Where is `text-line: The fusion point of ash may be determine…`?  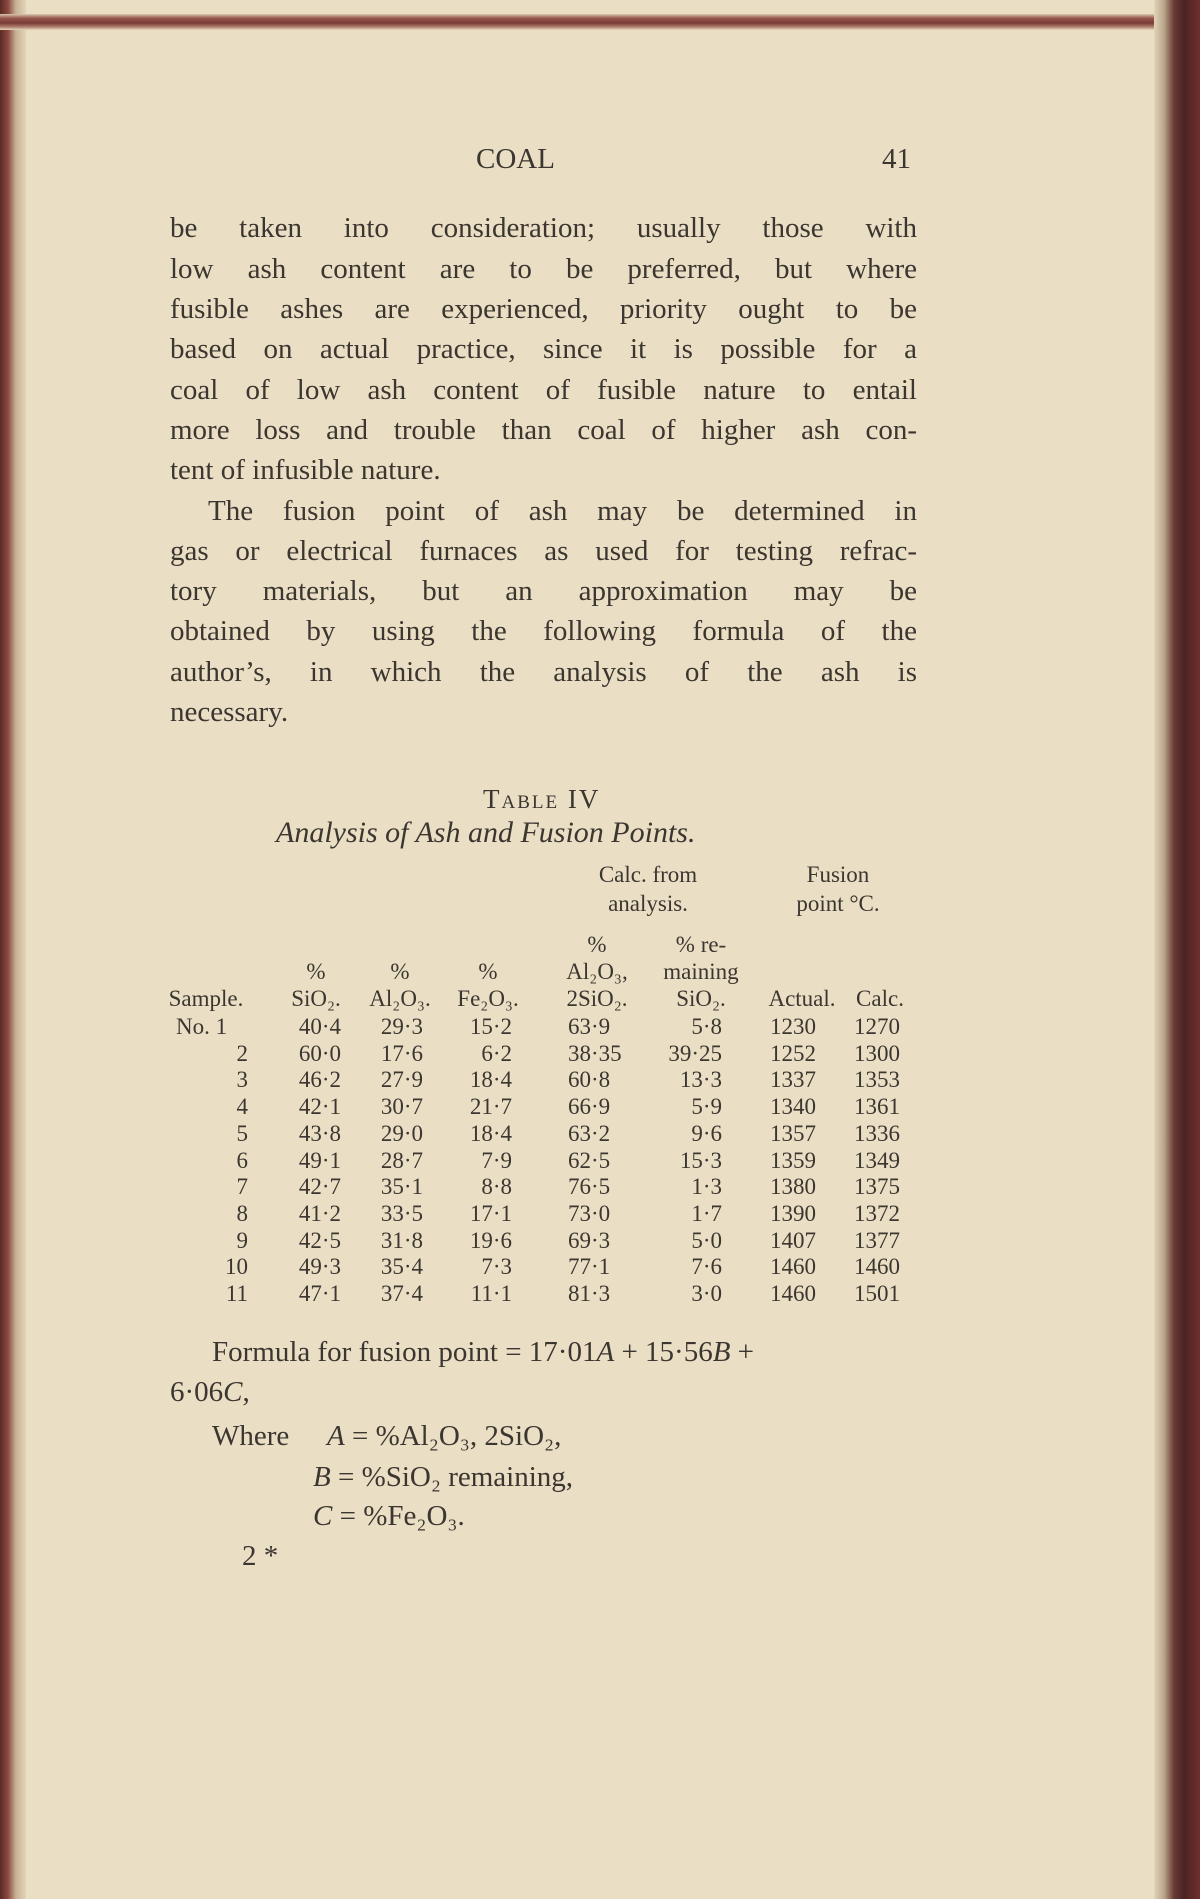
text-line: The fusion point of ash may be determine… is located at coordinates (562, 511).